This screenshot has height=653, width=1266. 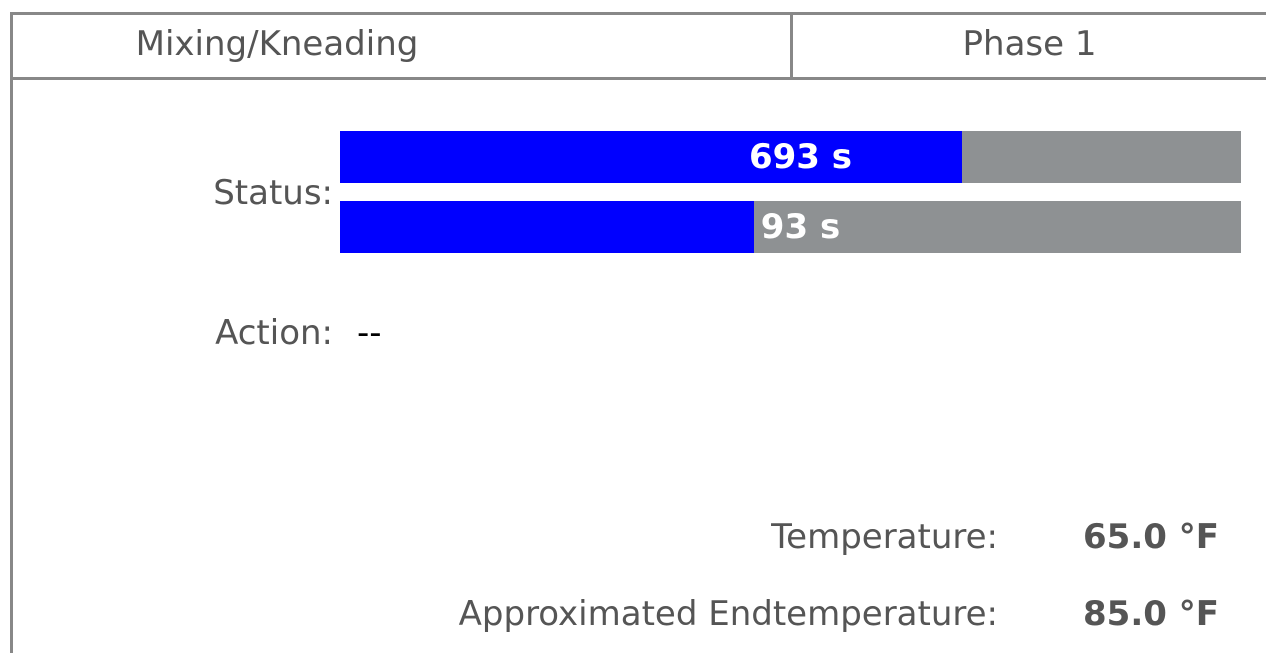 What do you see at coordinates (639, 78) in the screenshot?
I see `header-border` at bounding box center [639, 78].